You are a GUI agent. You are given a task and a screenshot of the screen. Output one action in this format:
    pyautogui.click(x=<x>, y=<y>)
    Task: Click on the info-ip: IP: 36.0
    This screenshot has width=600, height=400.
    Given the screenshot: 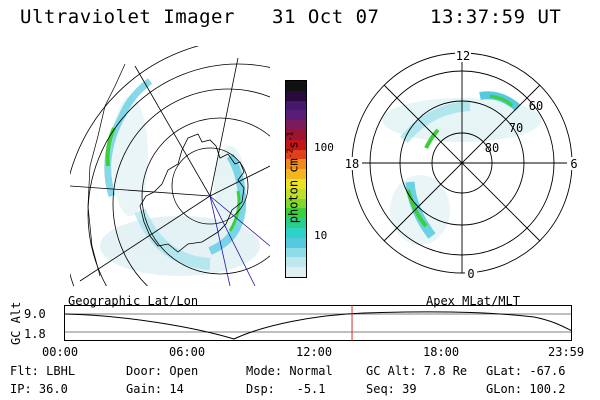 What is the action you would take?
    pyautogui.click(x=39, y=389)
    